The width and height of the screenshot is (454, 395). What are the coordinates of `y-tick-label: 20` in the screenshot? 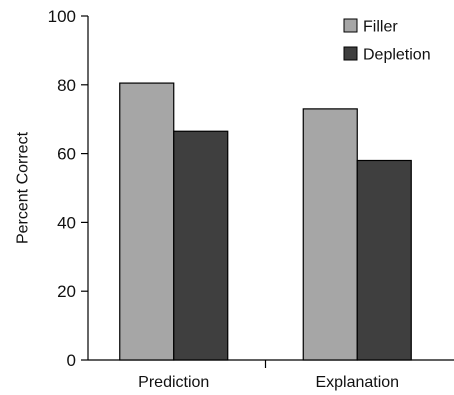 It's located at (66, 291).